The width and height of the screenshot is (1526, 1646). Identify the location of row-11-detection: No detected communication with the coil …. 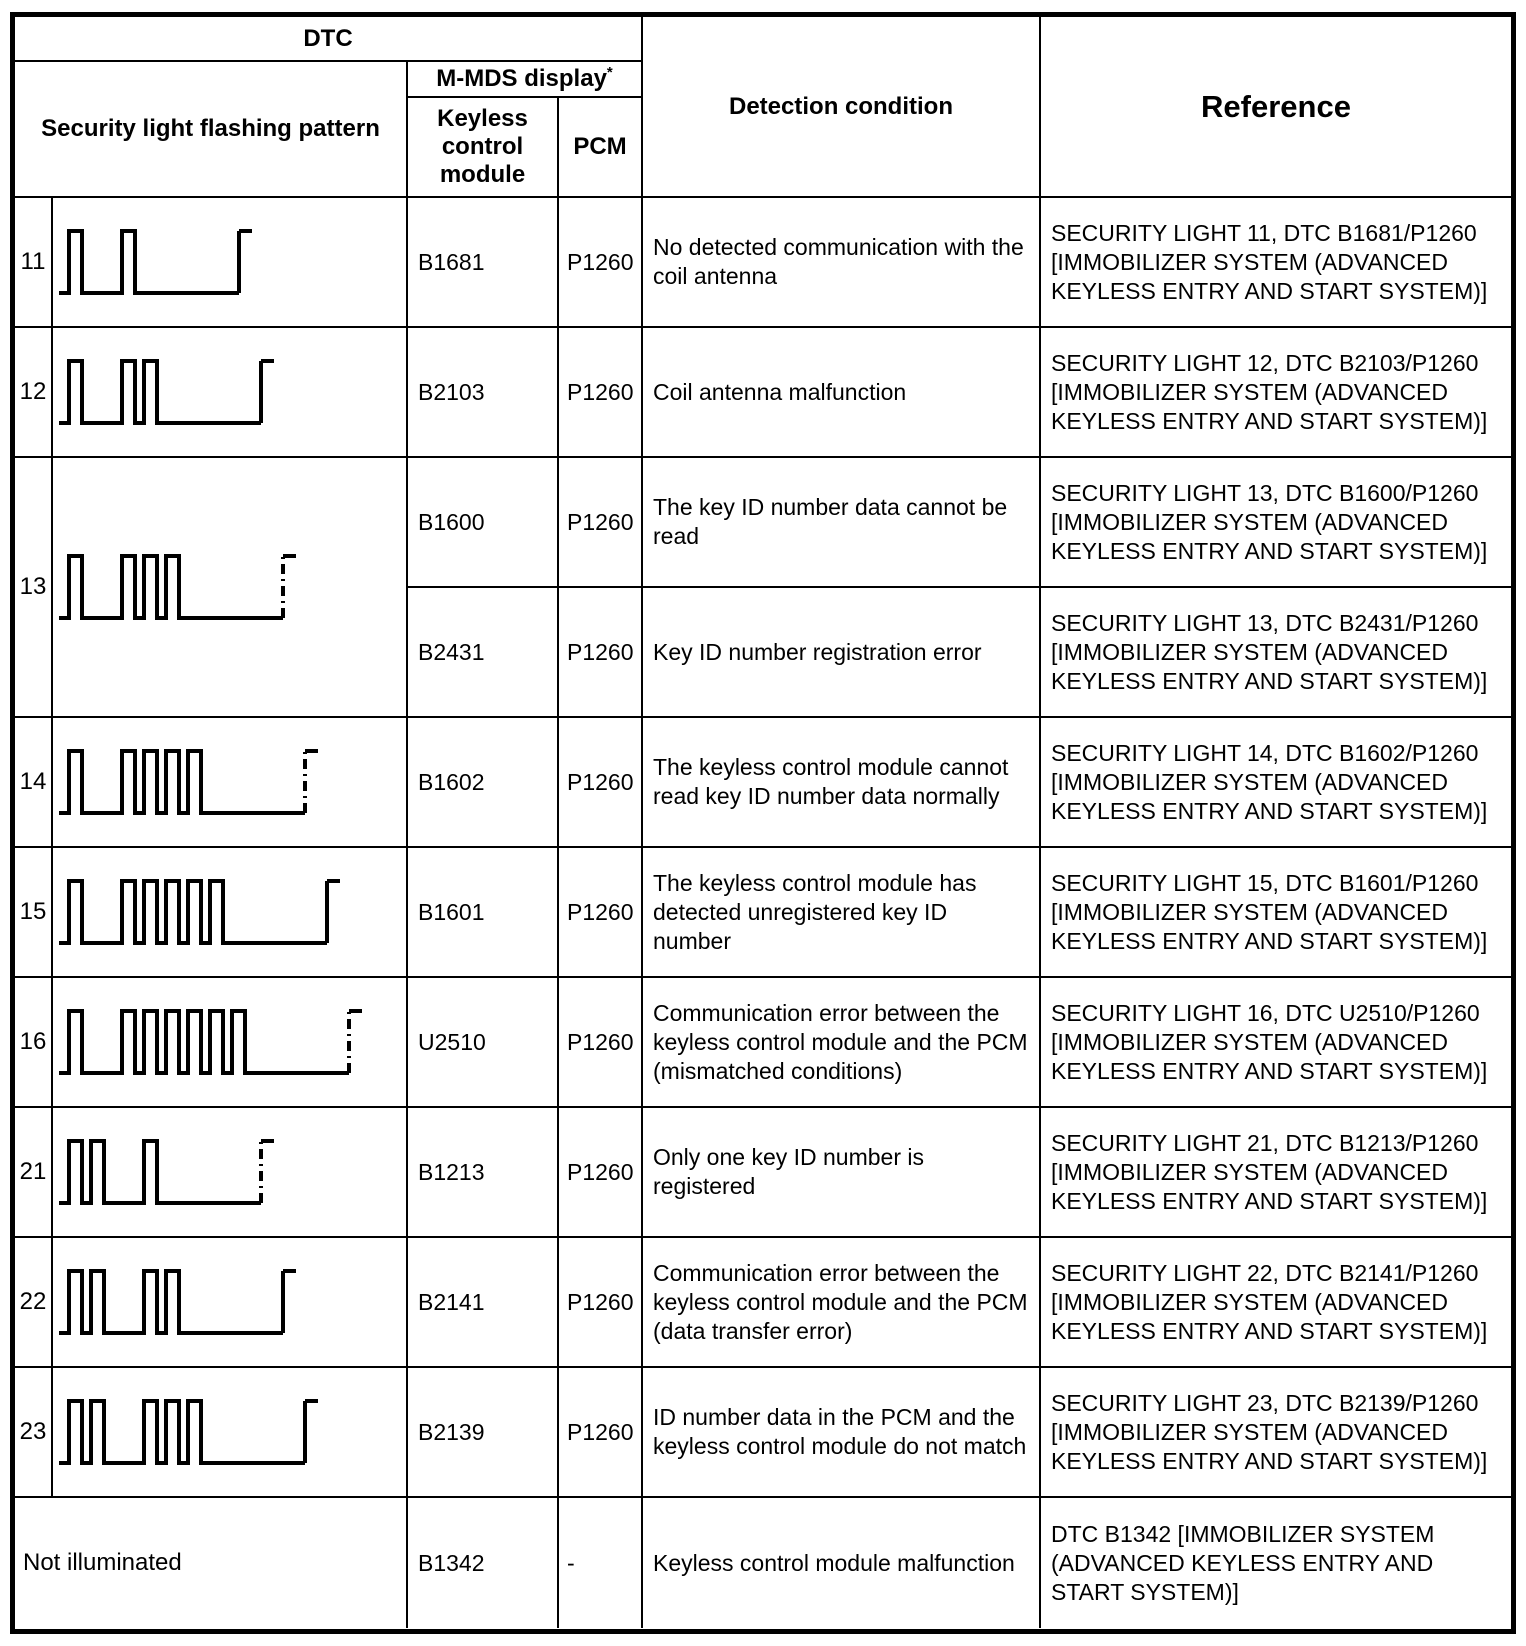
(842, 263).